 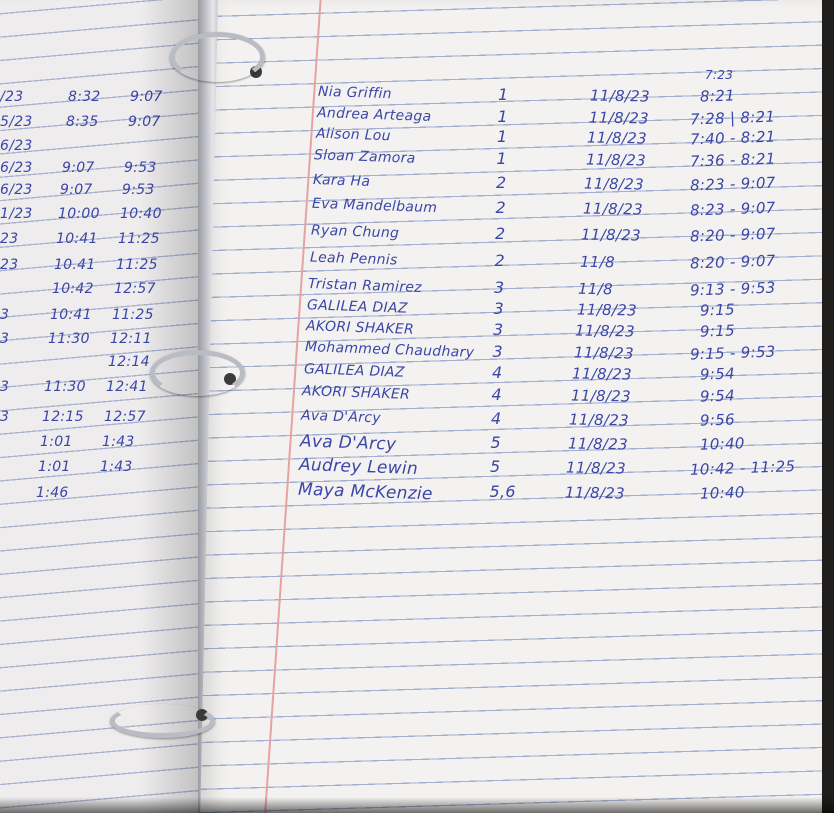 What do you see at coordinates (732, 262) in the screenshot?
I see `time: 8:20 - 9:07` at bounding box center [732, 262].